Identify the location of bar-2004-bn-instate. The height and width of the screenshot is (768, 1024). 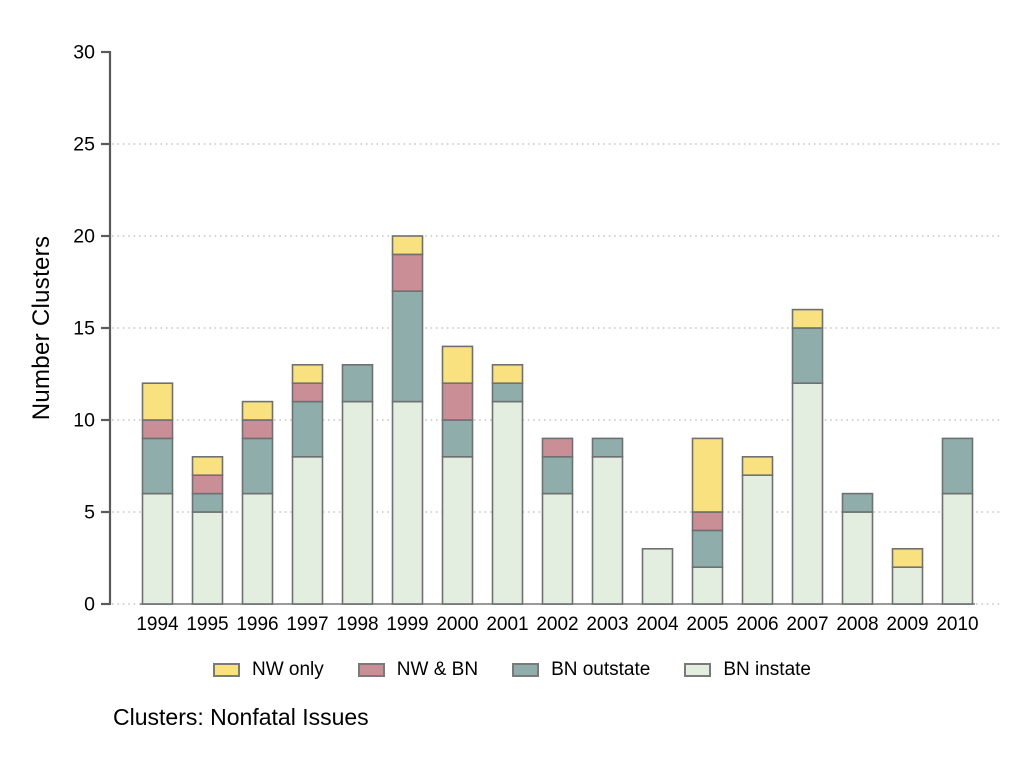
(657, 576).